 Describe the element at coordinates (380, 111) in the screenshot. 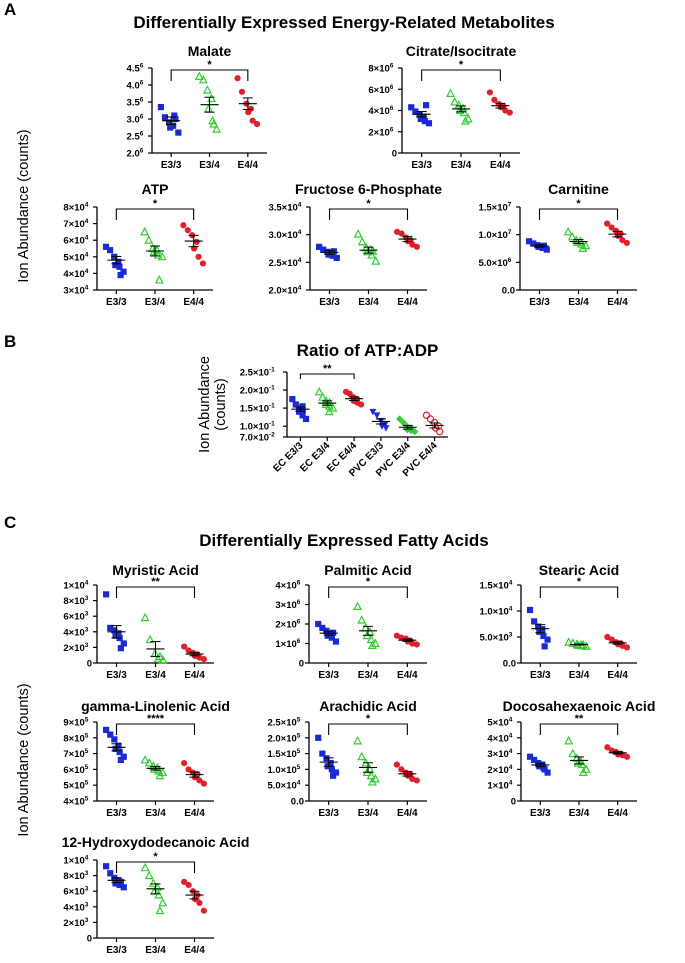

I see `y-tick-label: 4×106` at that location.